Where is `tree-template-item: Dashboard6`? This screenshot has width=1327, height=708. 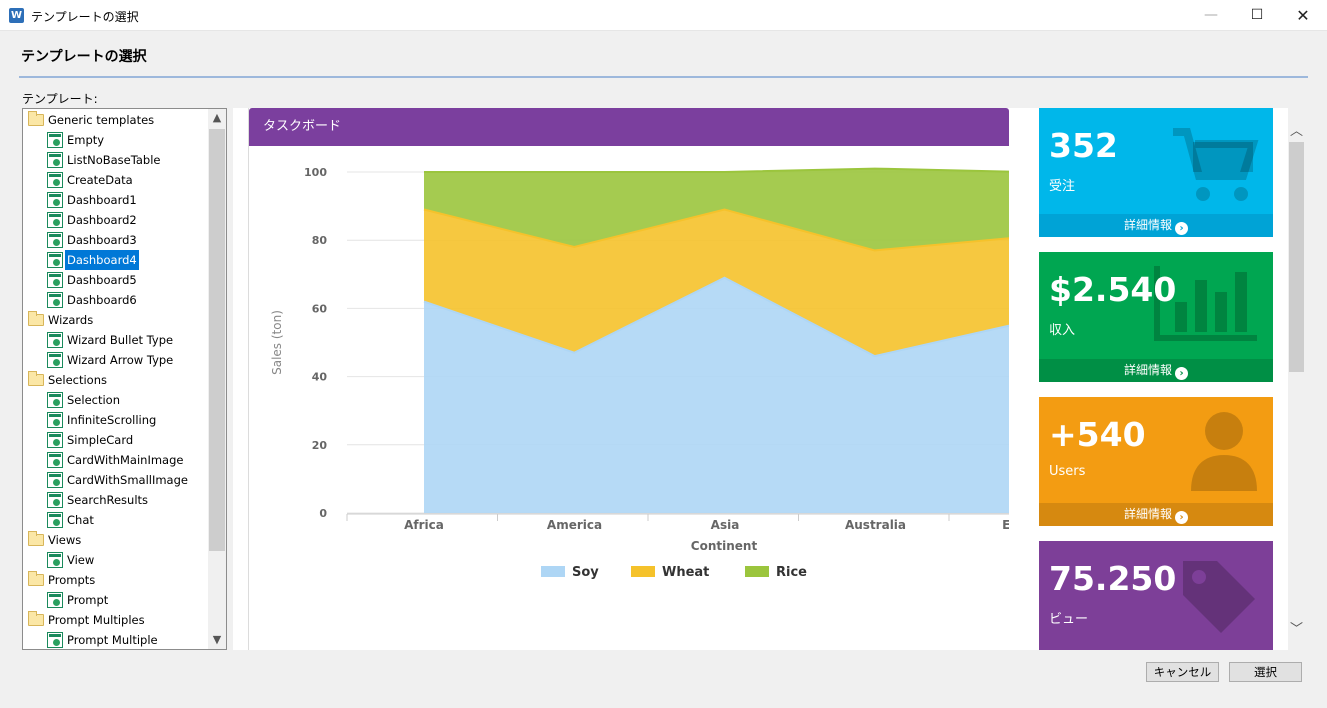 tree-template-item: Dashboard6 is located at coordinates (115, 300).